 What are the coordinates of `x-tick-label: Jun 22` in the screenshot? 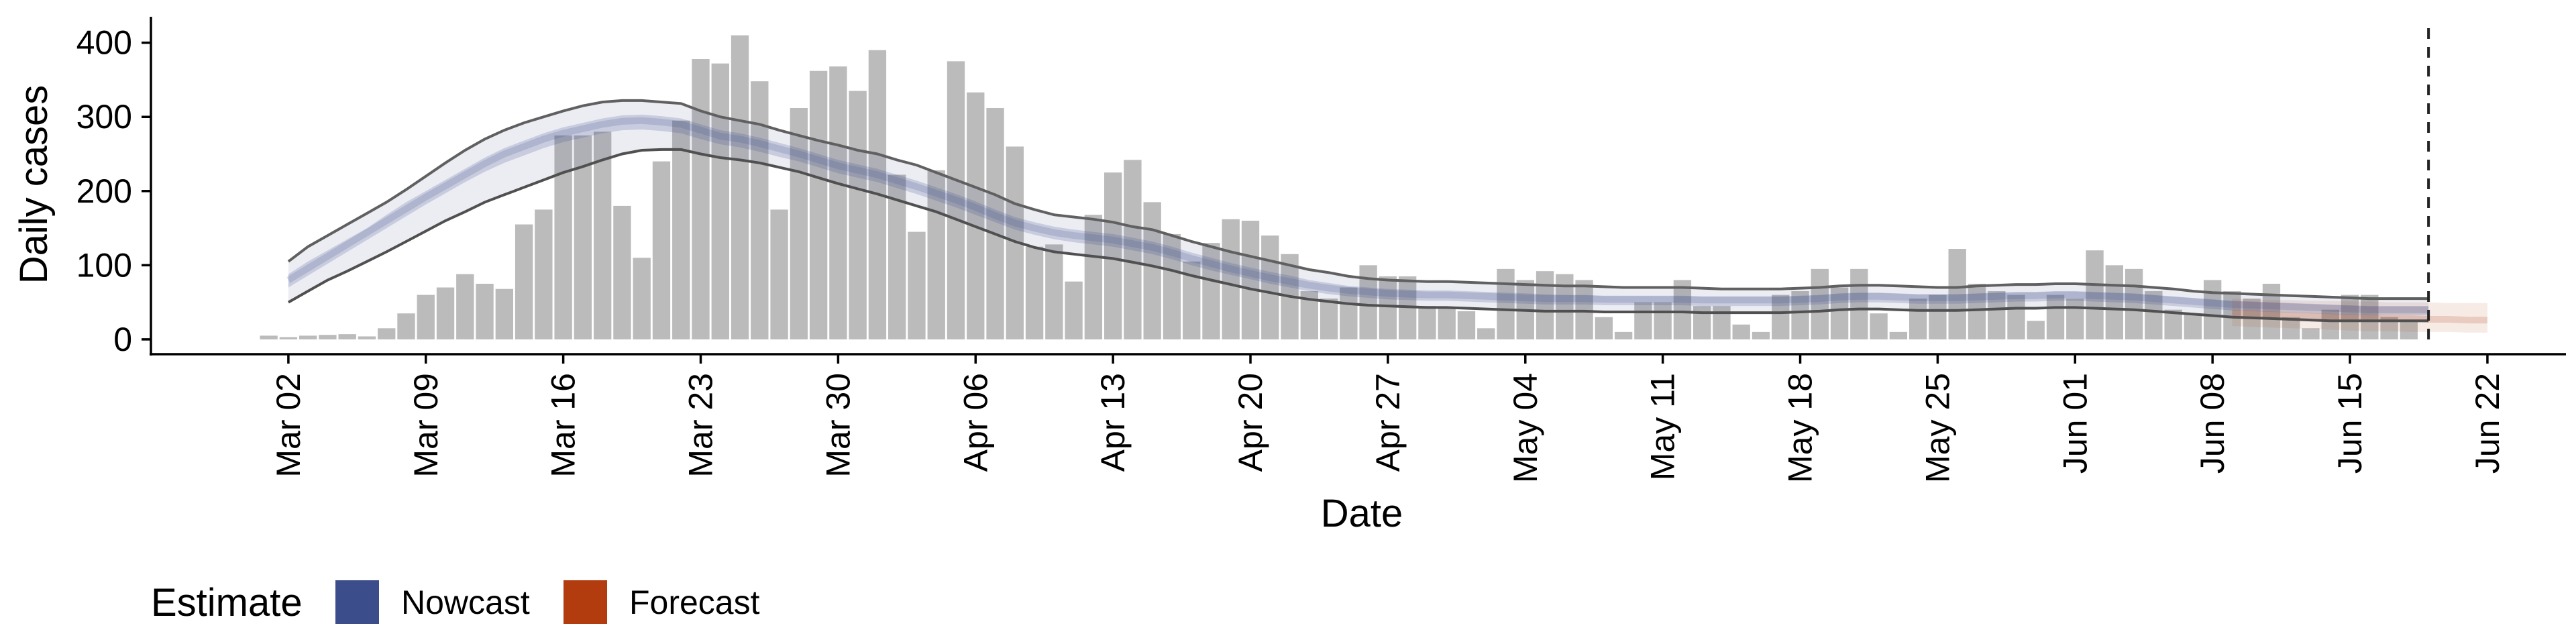 It's located at (2487, 423).